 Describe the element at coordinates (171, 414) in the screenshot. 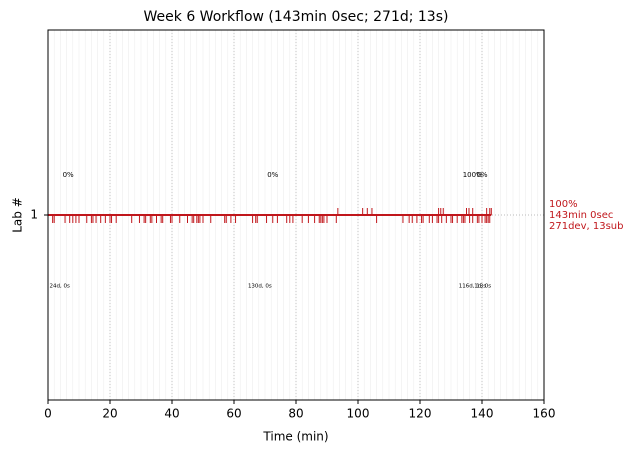

I see `x-tick-label: 40` at that location.